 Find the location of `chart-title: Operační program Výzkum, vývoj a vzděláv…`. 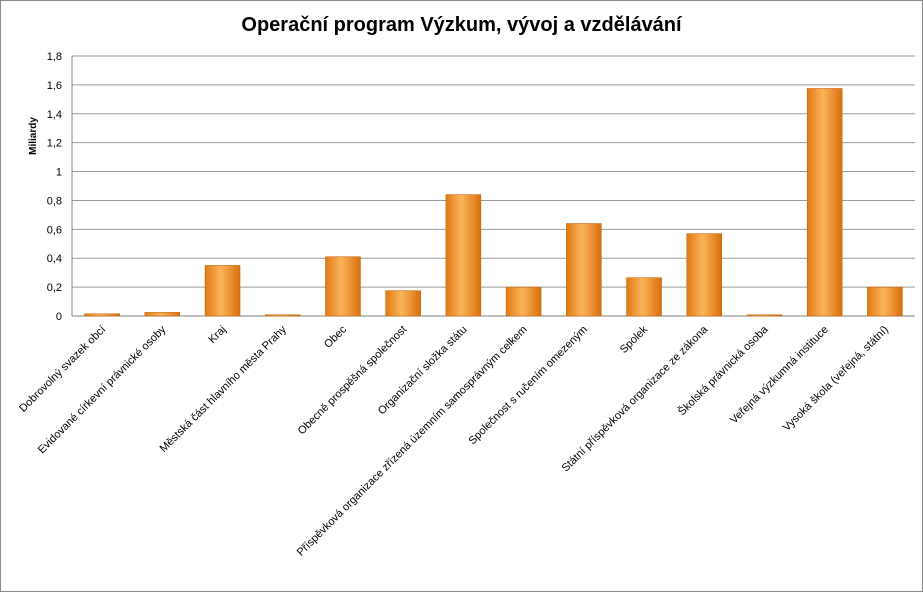

chart-title: Operační program Výzkum, vývoj a vzděláv… is located at coordinates (461, 25).